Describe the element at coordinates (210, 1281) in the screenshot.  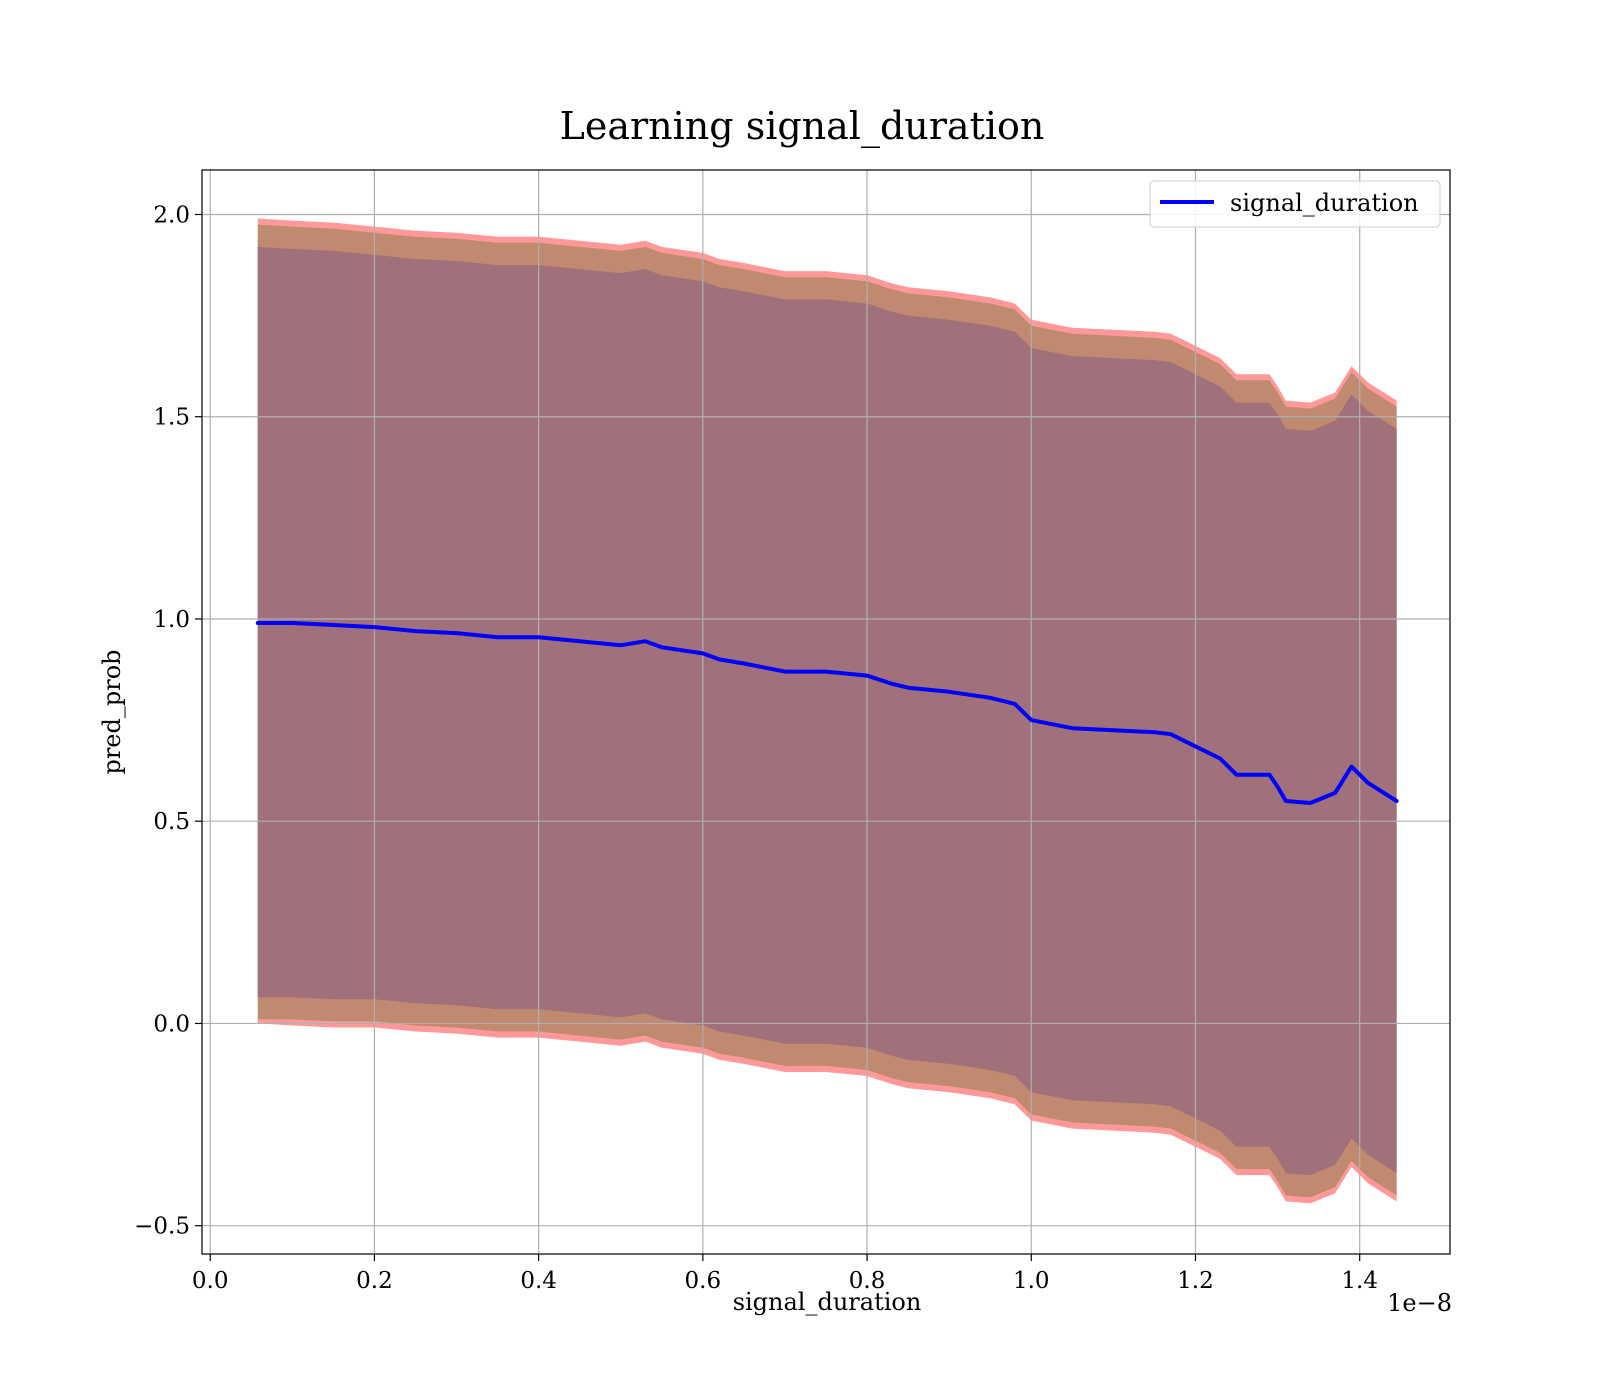
I see `x-tick-label: 0.0` at that location.